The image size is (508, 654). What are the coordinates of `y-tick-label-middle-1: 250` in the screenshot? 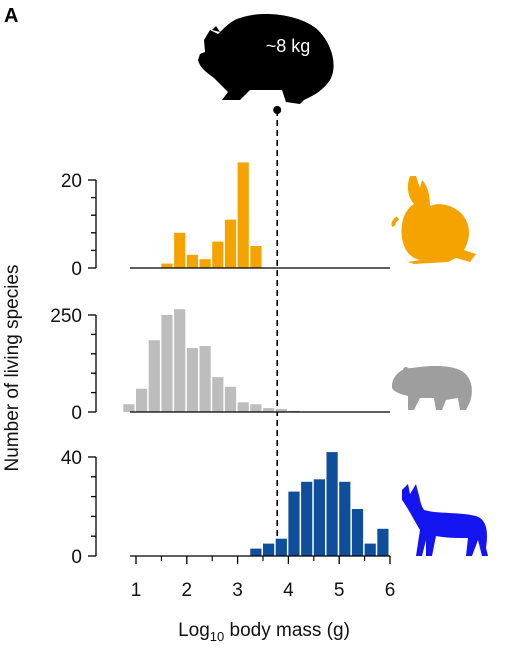 It's located at (66, 316).